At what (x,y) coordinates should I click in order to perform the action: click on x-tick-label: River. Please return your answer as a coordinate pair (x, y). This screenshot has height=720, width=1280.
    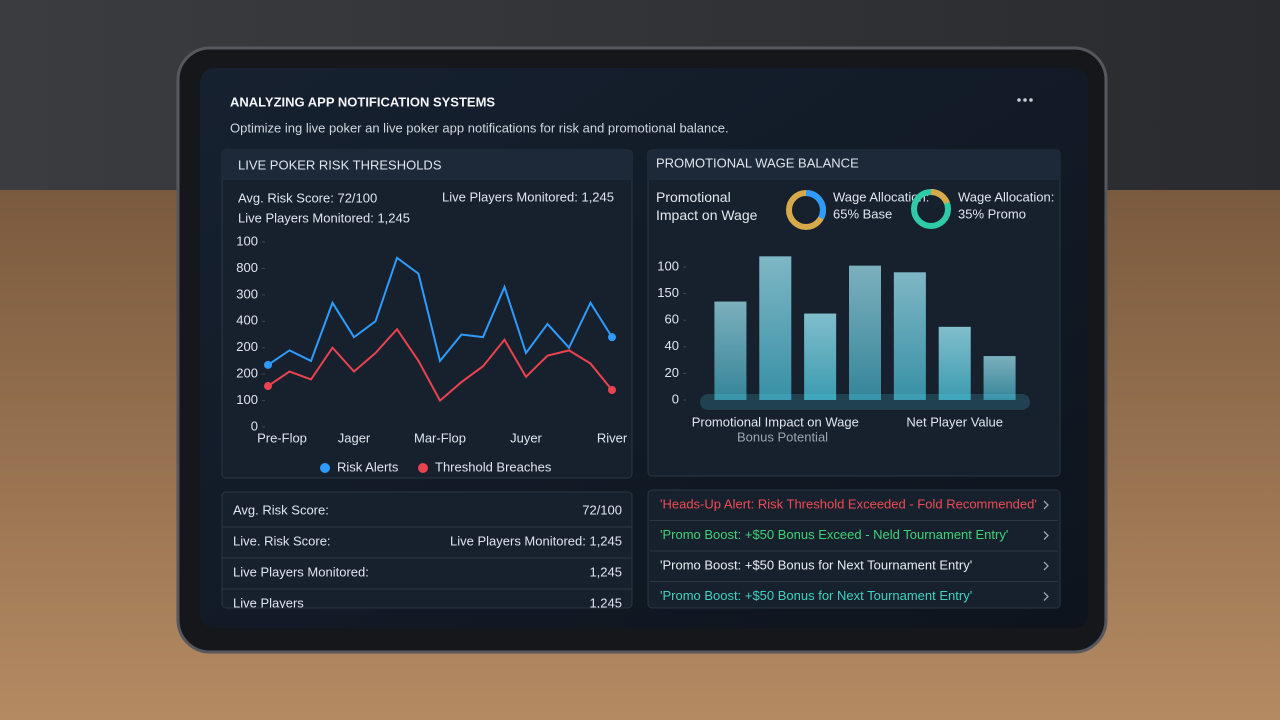
    Looking at the image, I should click on (612, 437).